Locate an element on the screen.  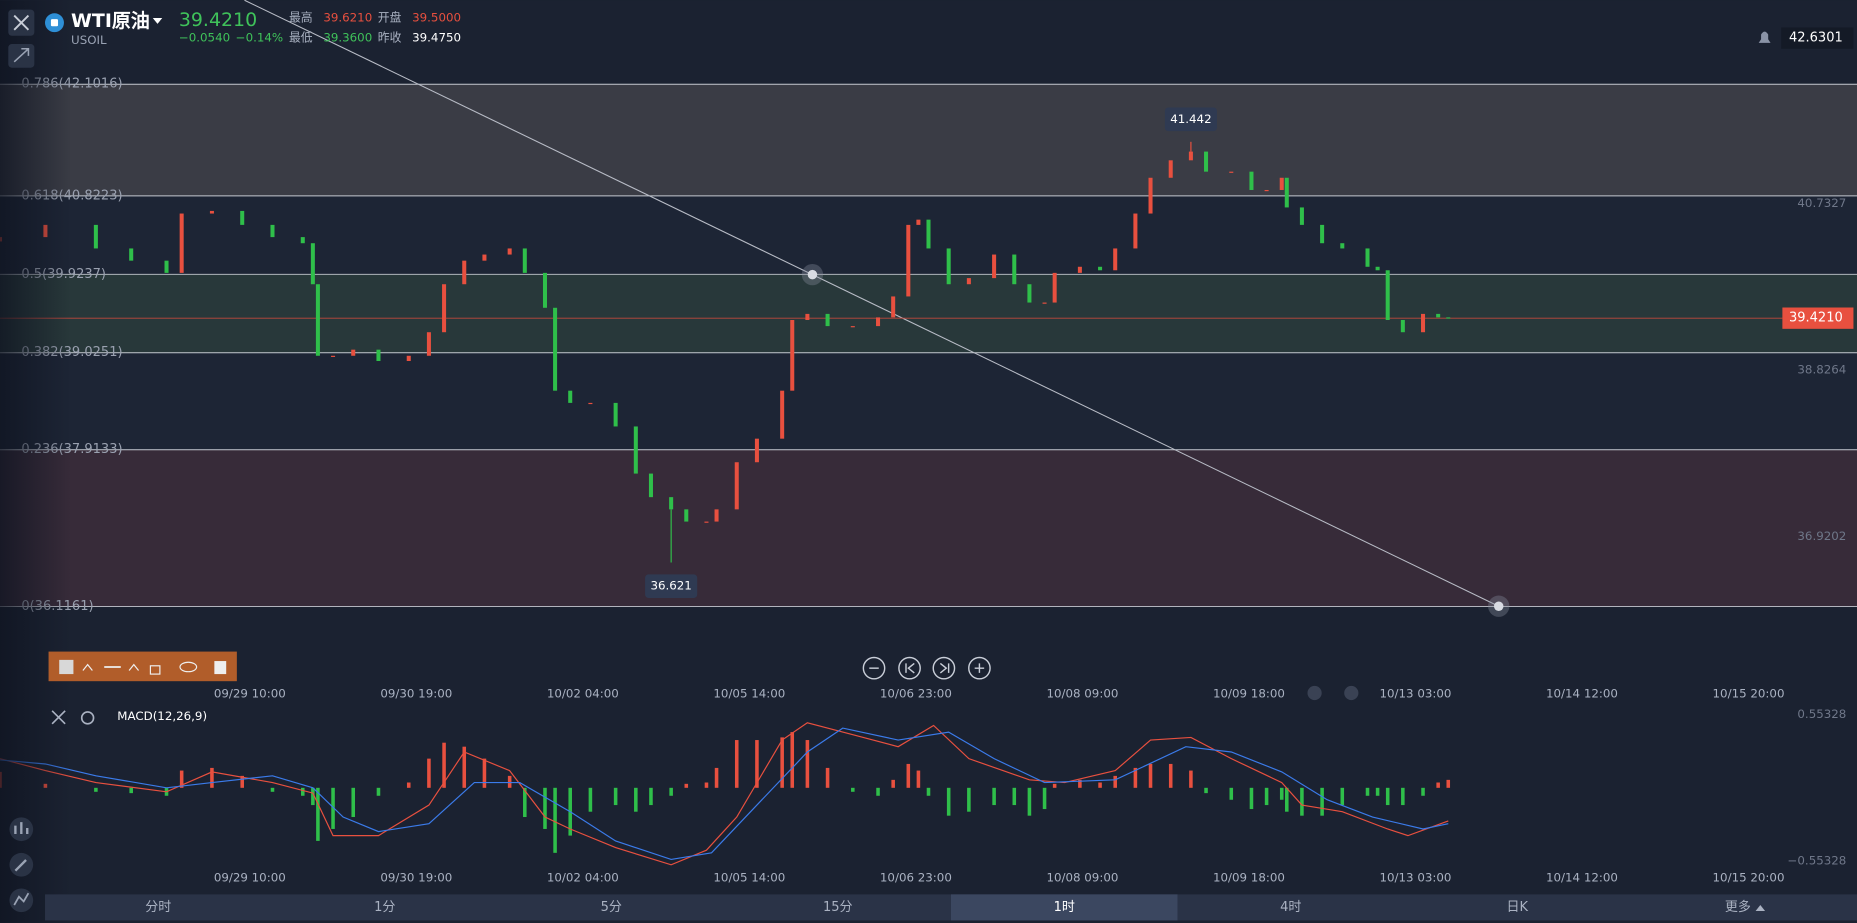
tab: 15分 is located at coordinates (838, 907).